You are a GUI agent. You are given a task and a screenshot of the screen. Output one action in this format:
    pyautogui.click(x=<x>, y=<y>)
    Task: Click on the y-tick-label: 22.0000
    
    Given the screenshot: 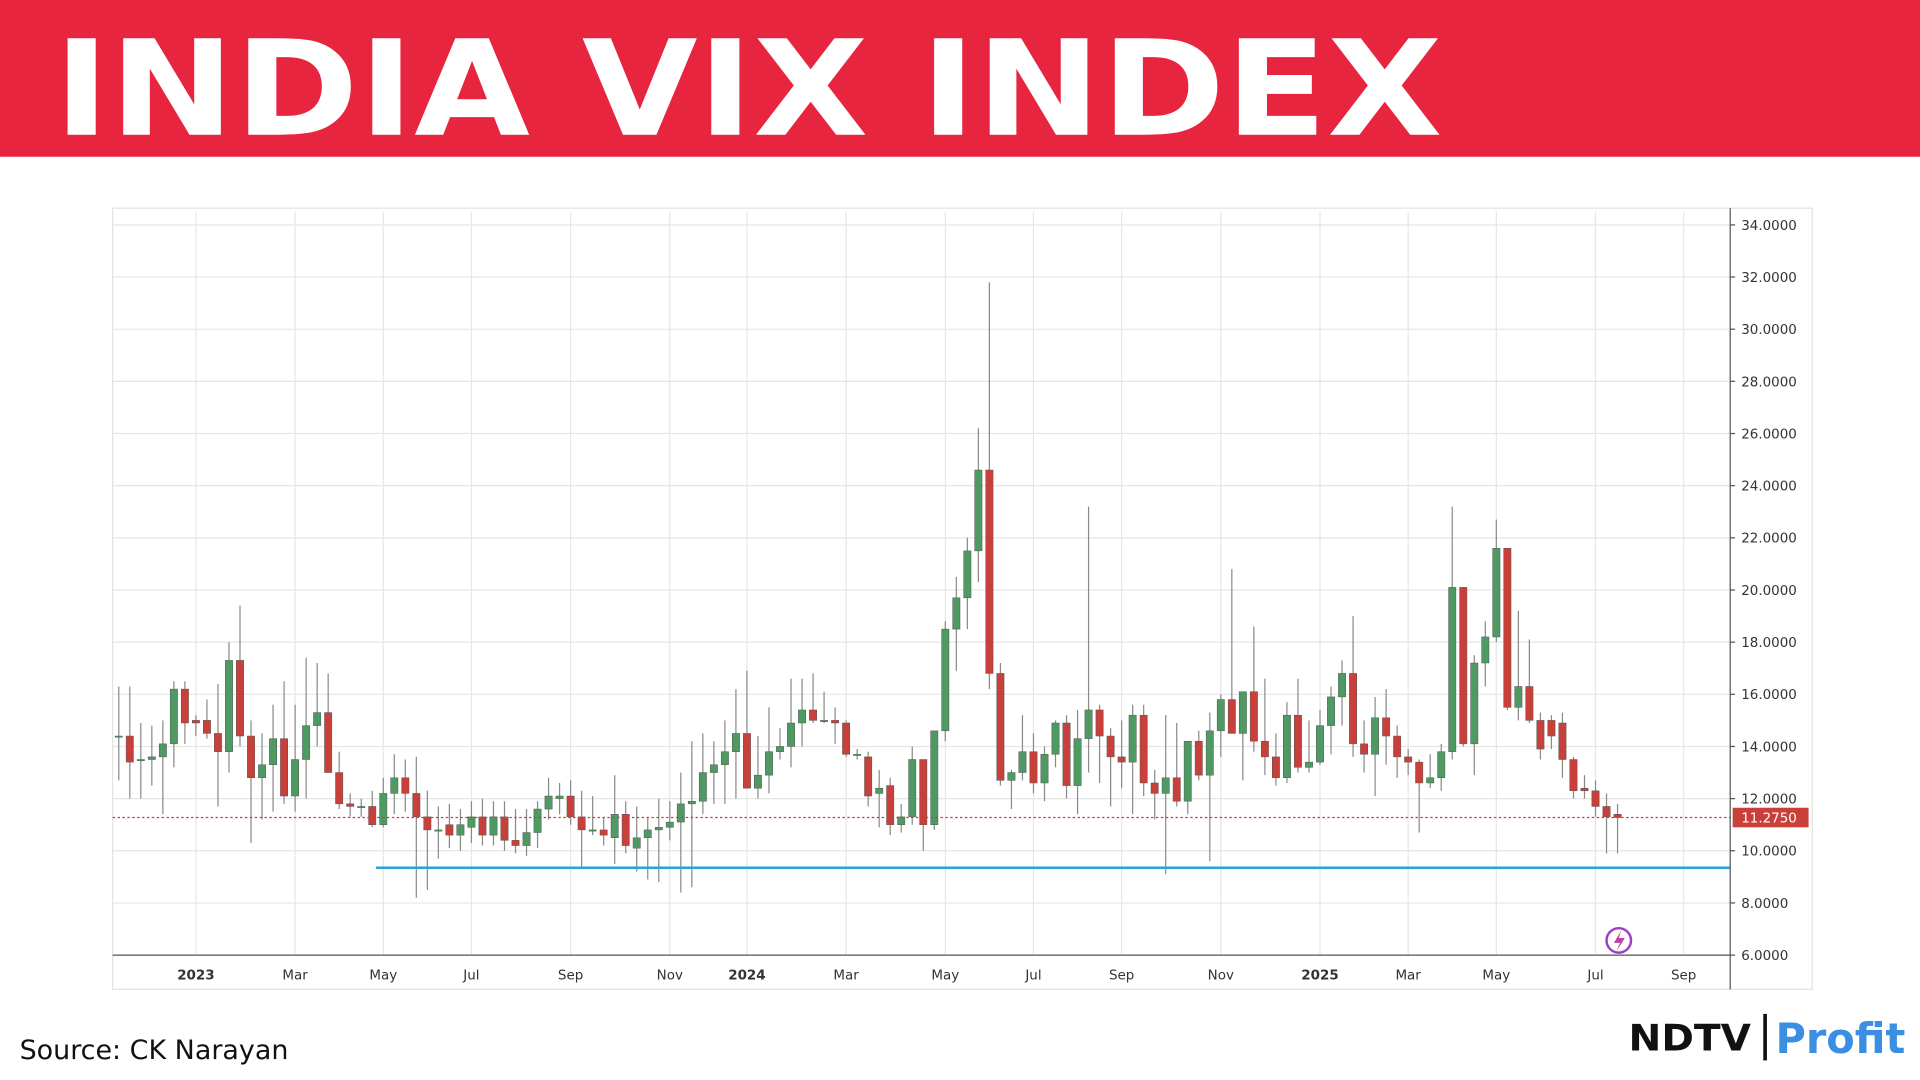 What is the action you would take?
    pyautogui.click(x=1769, y=539)
    